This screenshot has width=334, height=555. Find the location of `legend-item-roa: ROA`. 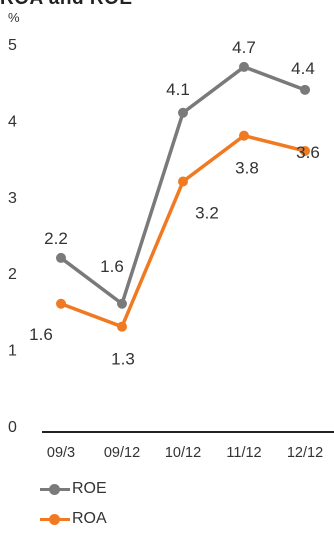

legend-item-roa: ROA is located at coordinates (73, 519).